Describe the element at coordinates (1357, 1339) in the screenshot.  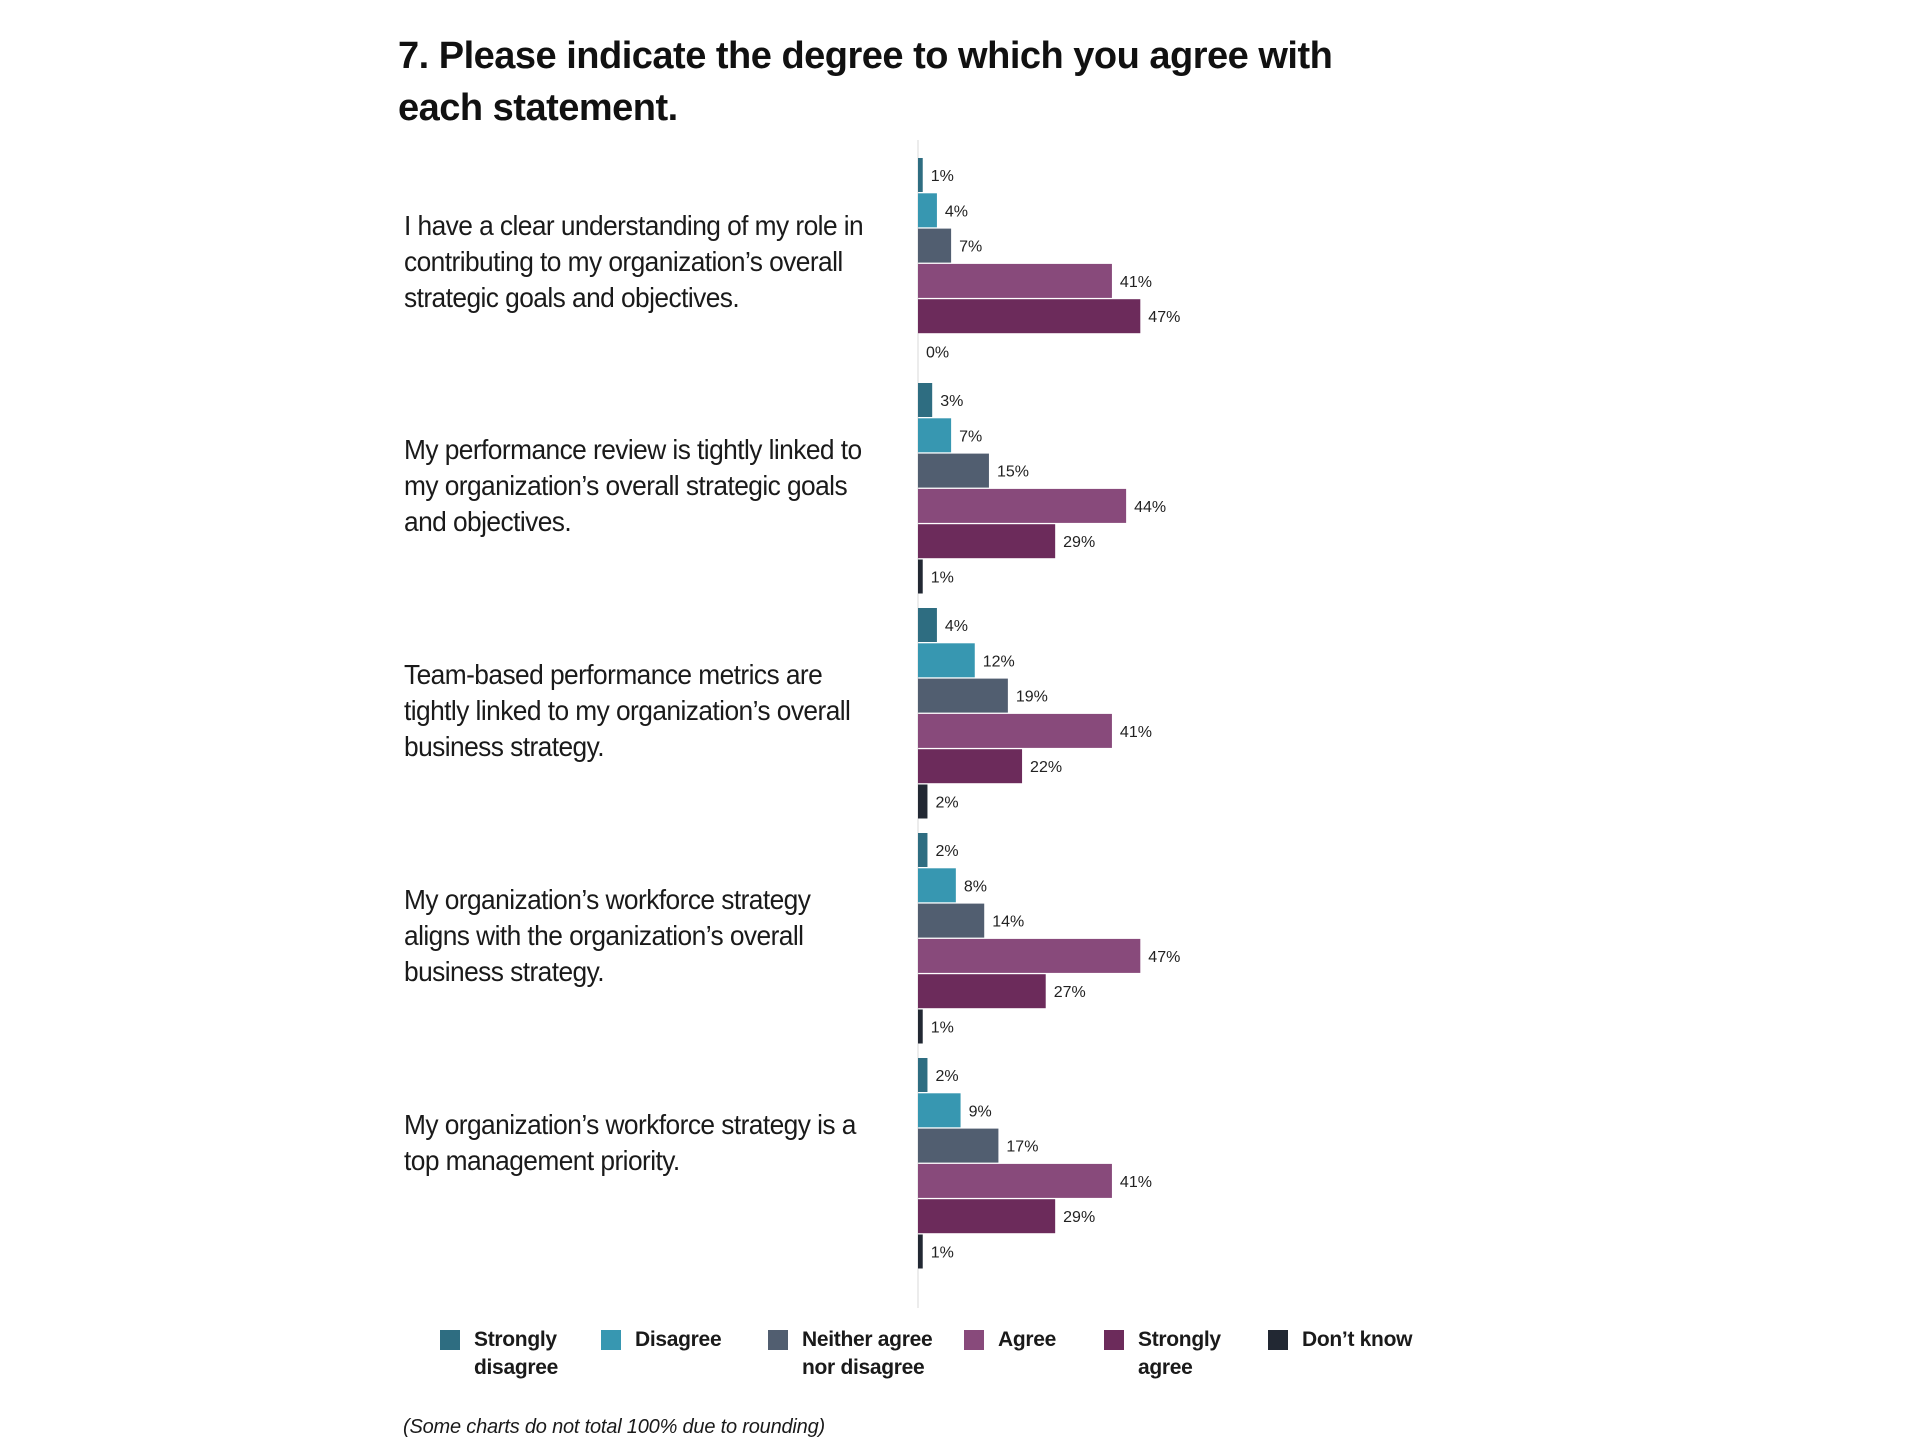
I see `legend-label: Don’t know` at that location.